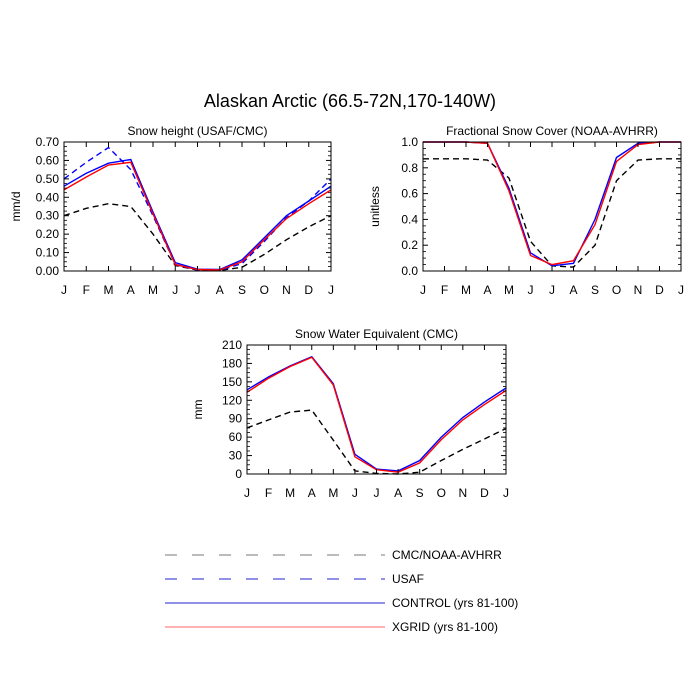  I want to click on y-tick-label: 150, so click(232, 382).